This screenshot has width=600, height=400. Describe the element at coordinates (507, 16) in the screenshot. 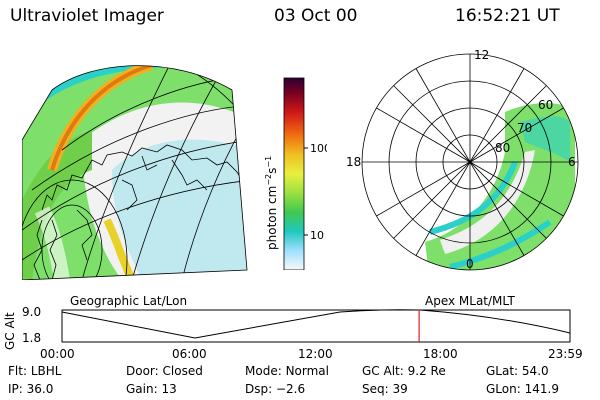

I see `time-label: 16:52:21 UT` at that location.